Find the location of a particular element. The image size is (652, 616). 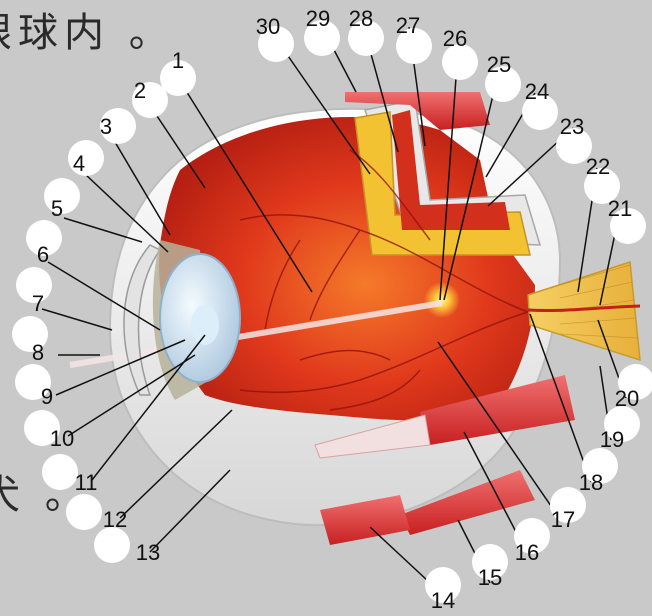

label-number-20: 20 is located at coordinates (627, 398).